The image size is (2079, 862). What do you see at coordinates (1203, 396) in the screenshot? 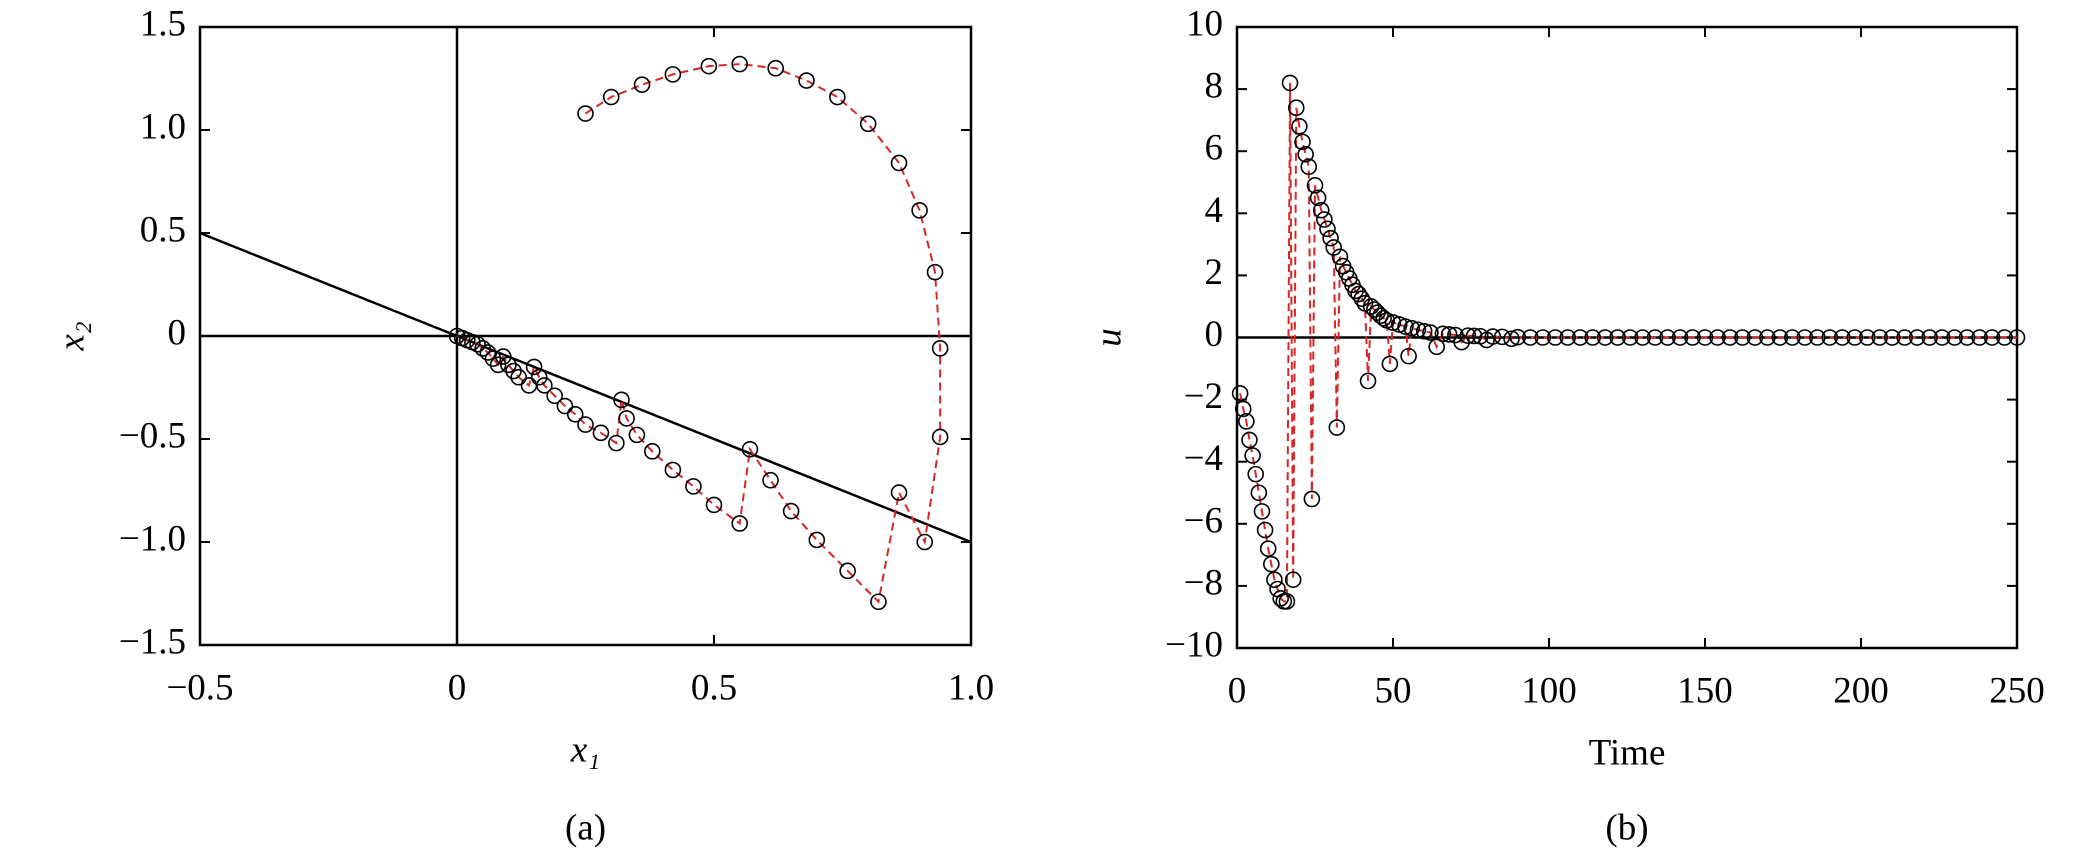
I see `y-tick-label: −2` at bounding box center [1203, 396].